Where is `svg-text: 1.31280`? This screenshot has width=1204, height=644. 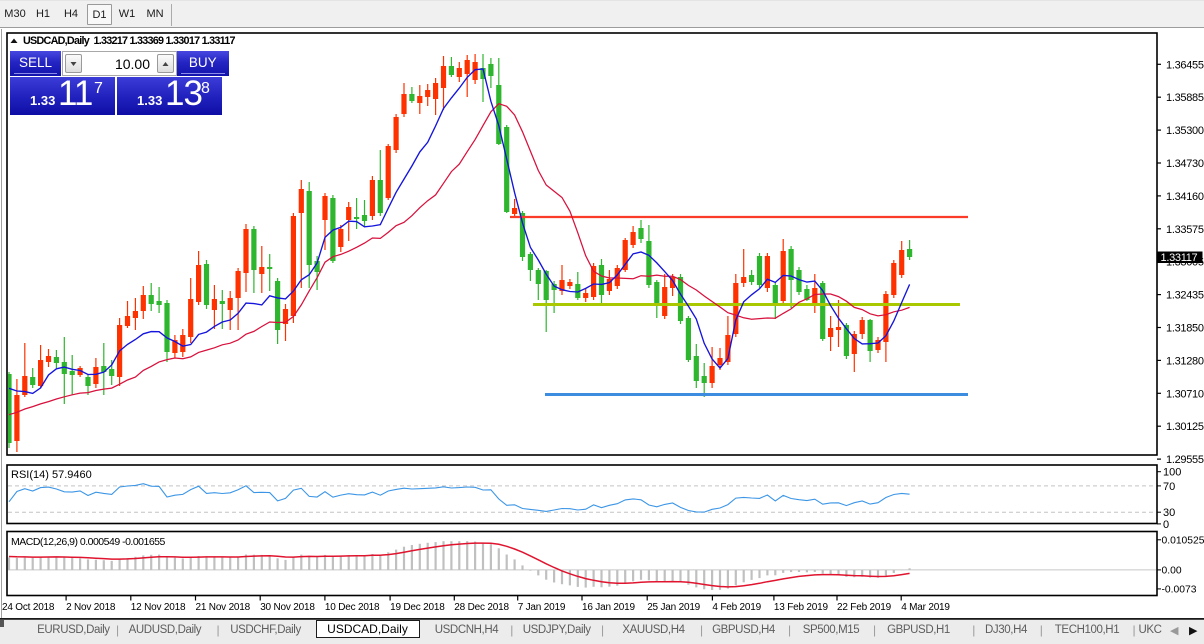
svg-text: 1.31280 is located at coordinates (1185, 361).